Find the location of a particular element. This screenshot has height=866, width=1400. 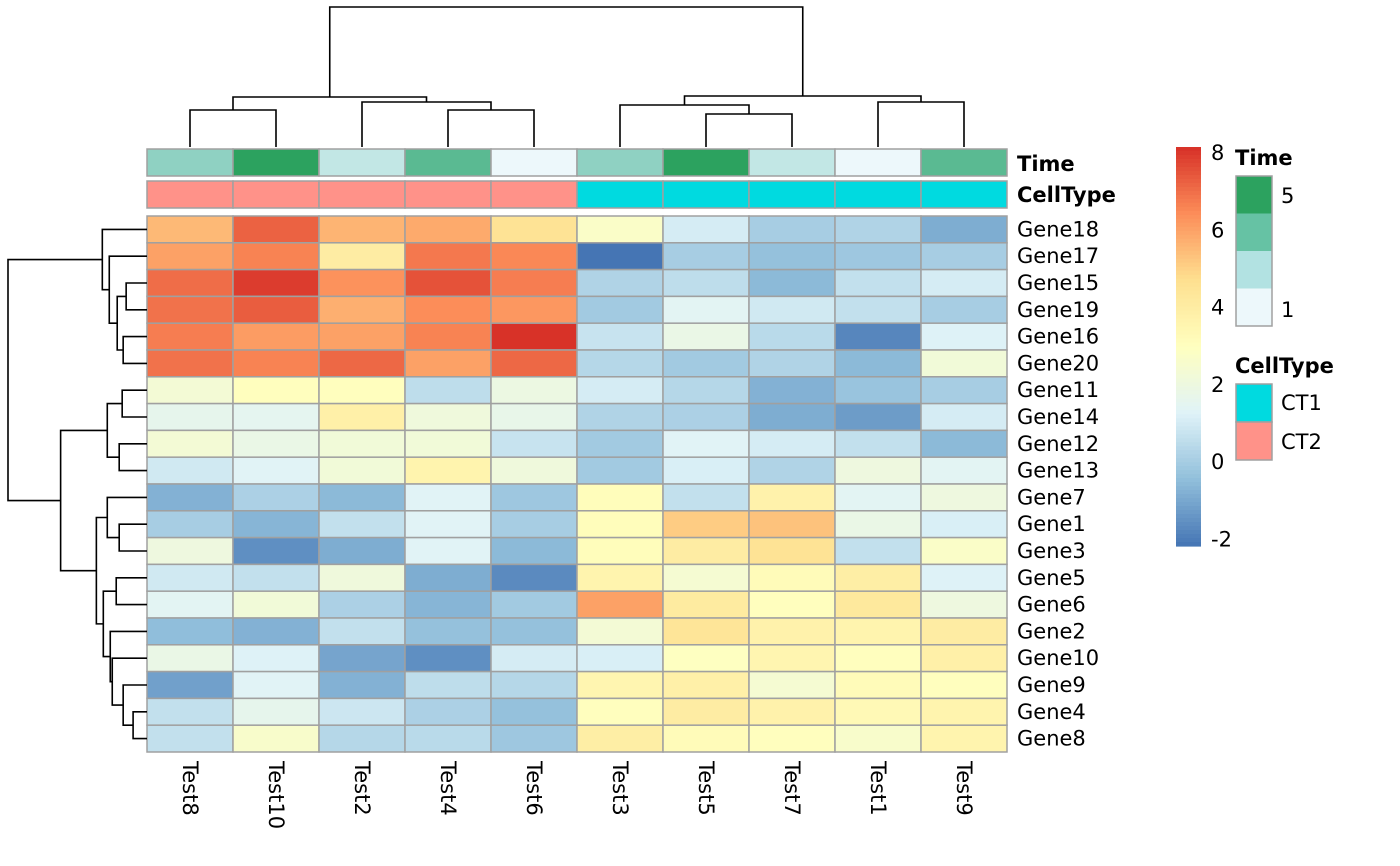

colorbar-tick-label: 8 is located at coordinates (1217, 153).